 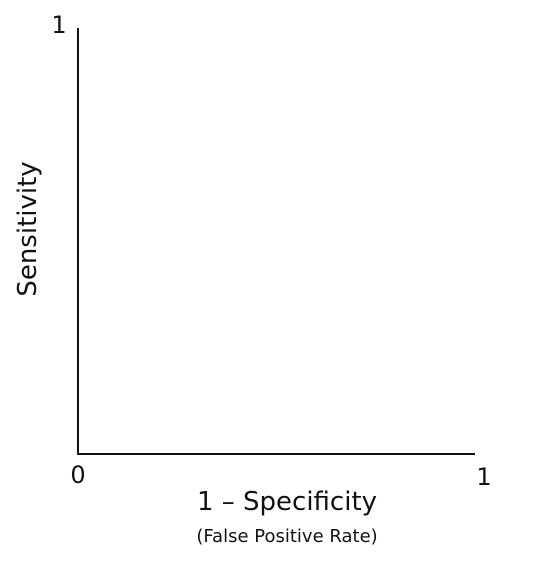 I want to click on x-axis-subtitle: (False Positive Rate), so click(x=286, y=536).